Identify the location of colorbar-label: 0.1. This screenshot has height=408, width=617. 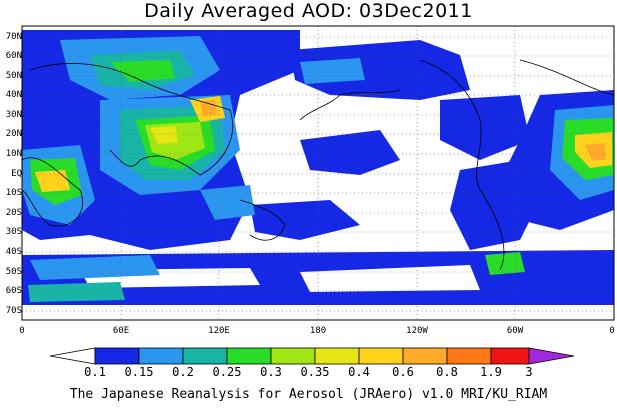
(95, 372).